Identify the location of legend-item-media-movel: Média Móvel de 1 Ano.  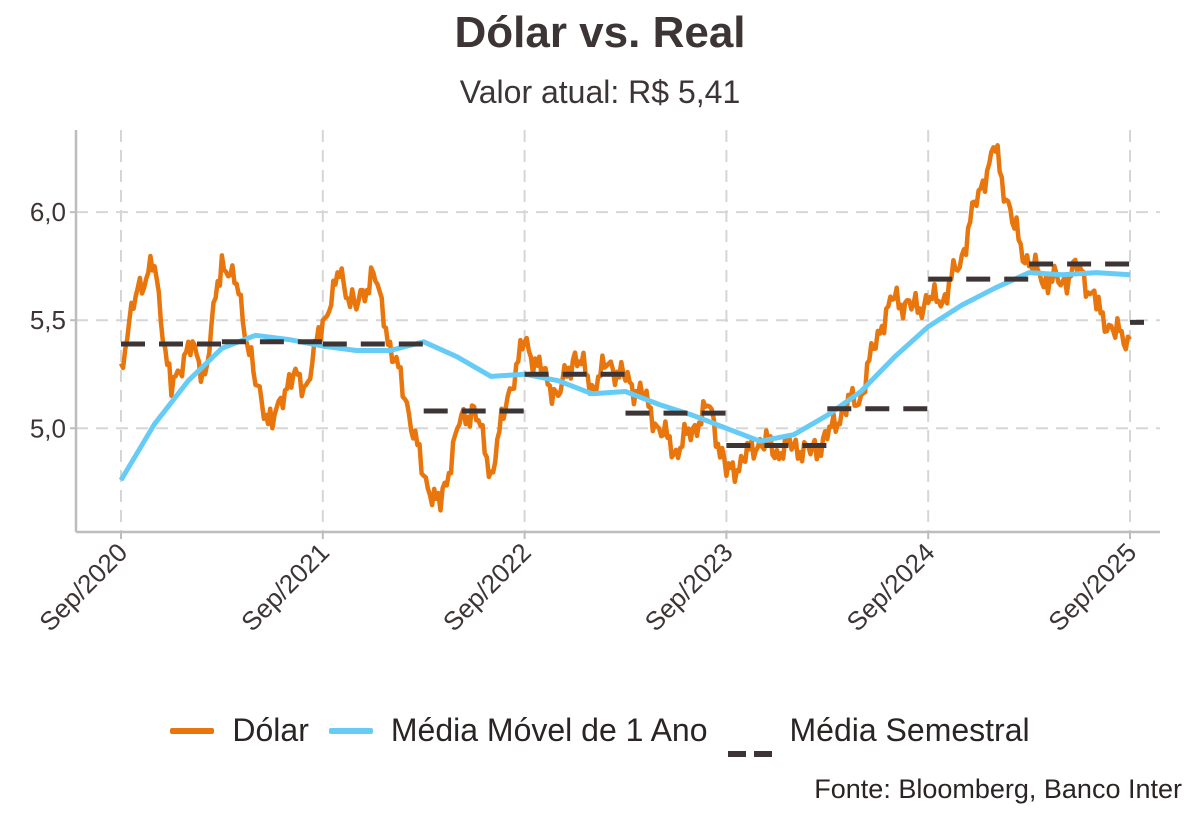
(518, 730).